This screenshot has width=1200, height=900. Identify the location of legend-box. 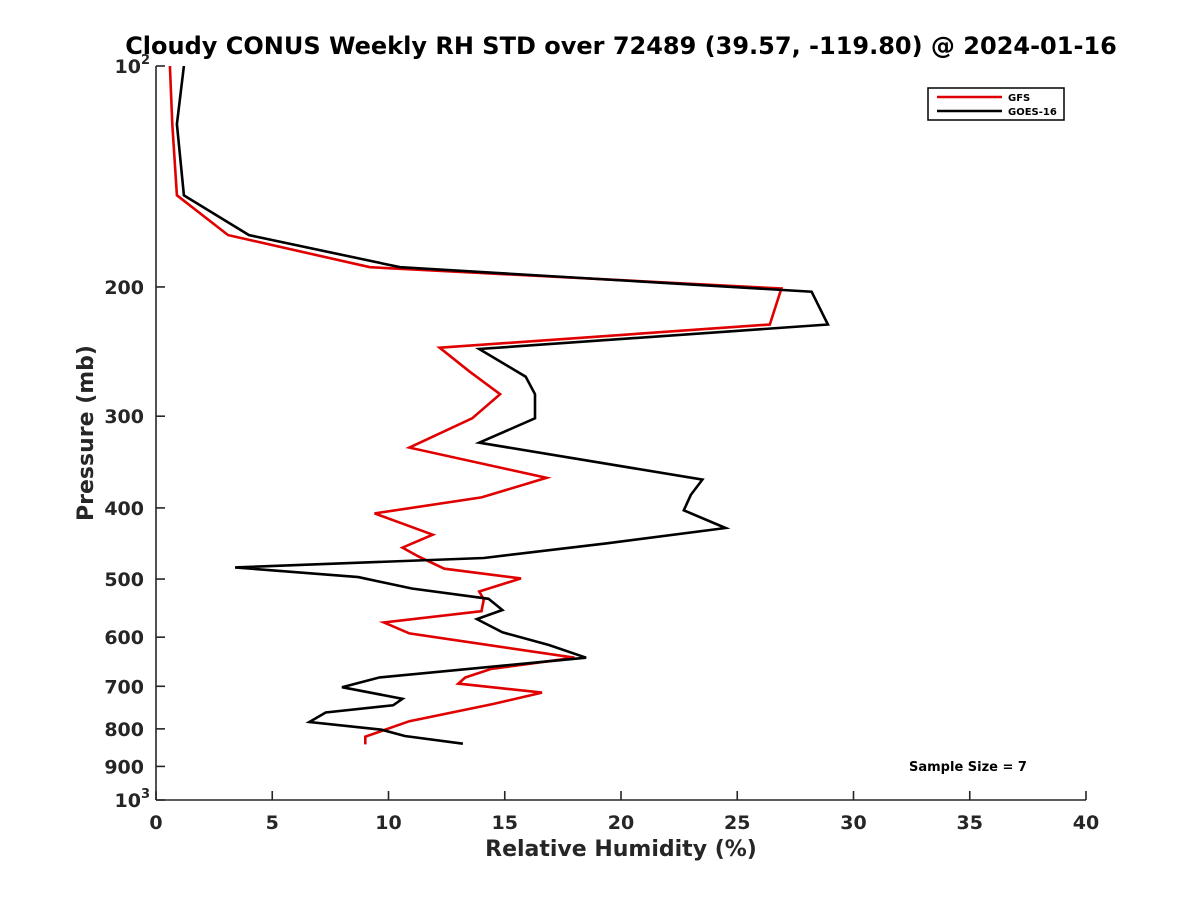
(996, 104).